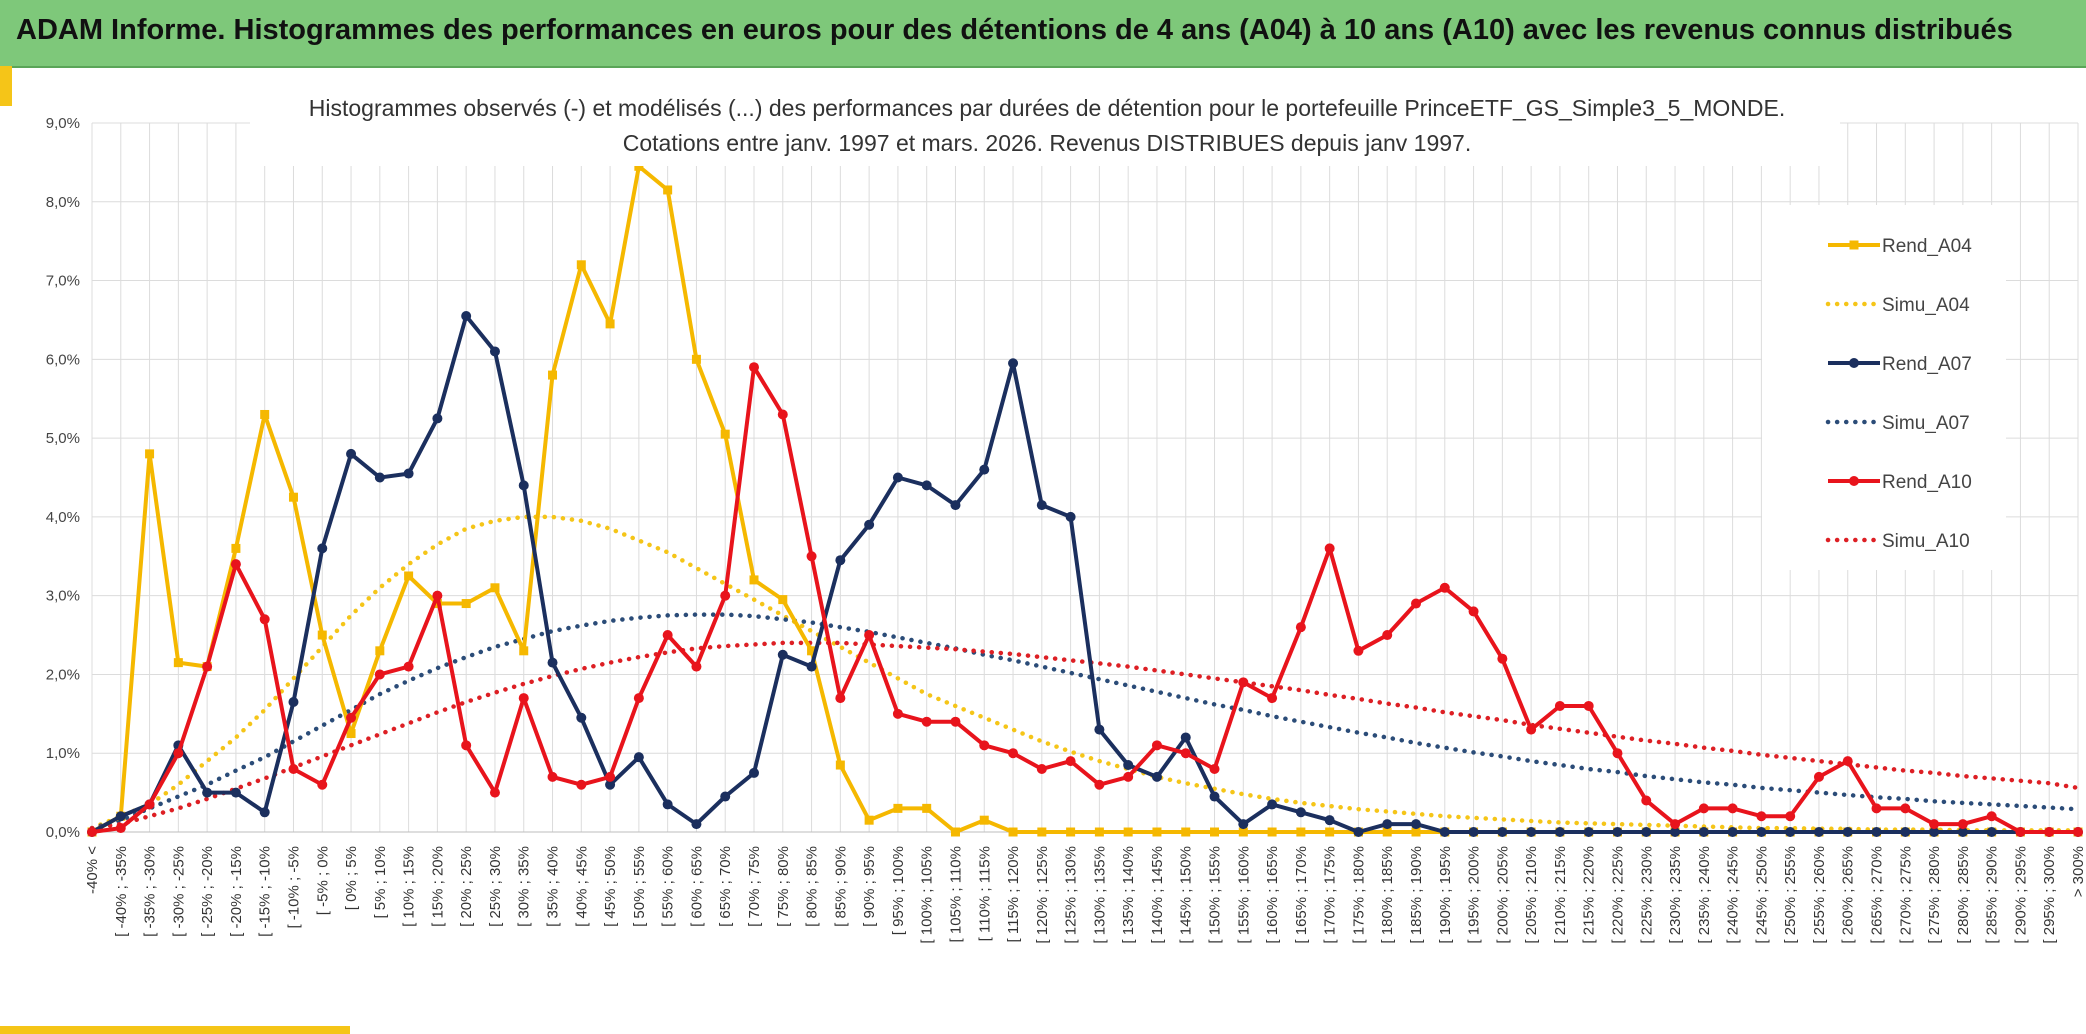  Describe the element at coordinates (1900, 246) in the screenshot. I see `legend-item-Rend_A04: Rend_A04` at that location.